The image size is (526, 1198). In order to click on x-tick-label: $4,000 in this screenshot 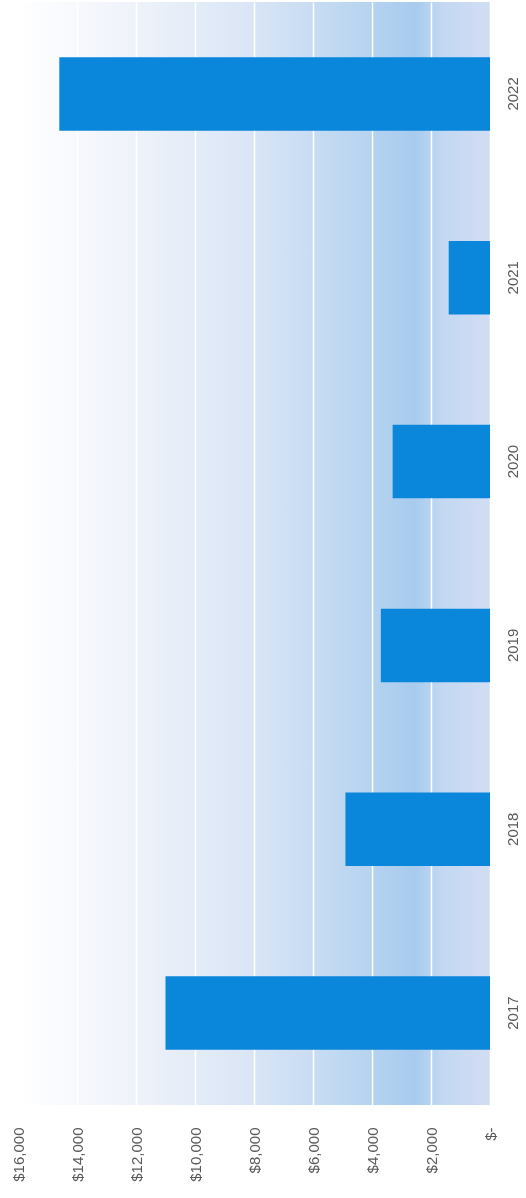, I will do `click(372, 1150)`.